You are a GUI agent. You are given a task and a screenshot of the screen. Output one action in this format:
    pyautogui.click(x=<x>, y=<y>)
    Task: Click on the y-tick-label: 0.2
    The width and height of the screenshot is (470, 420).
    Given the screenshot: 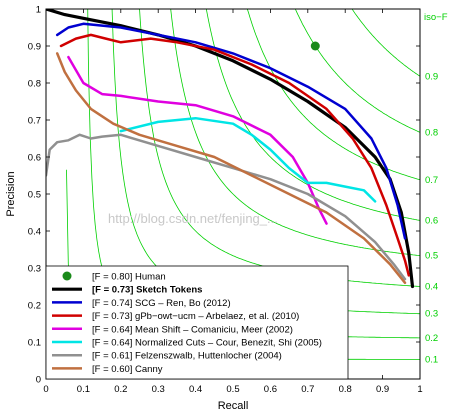 What is the action you would take?
    pyautogui.click(x=34, y=306)
    